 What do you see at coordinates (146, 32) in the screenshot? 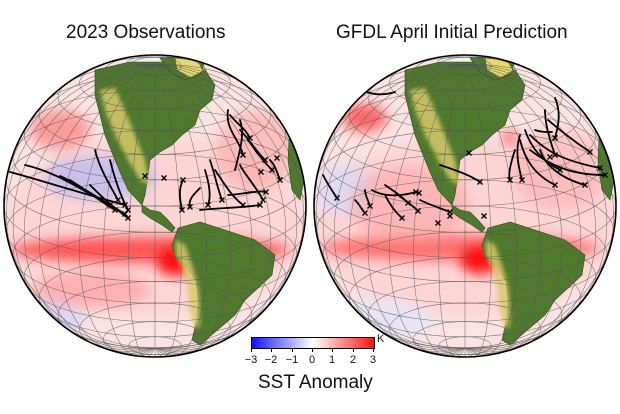
I see `panel-title-observations: 2023 Observations` at bounding box center [146, 32].